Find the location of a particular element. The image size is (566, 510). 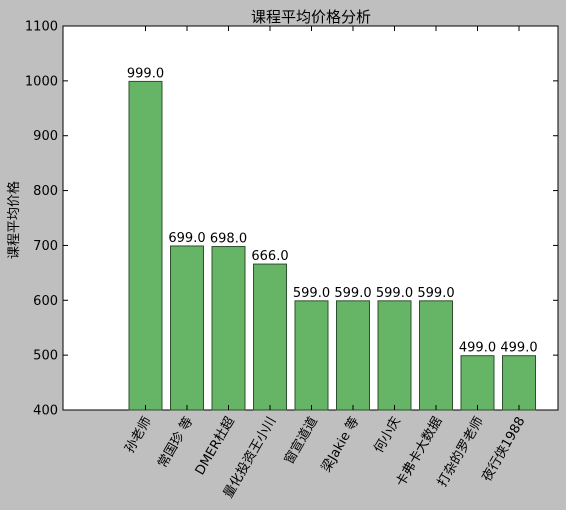

y-tick-label: 800 is located at coordinates (45, 191).